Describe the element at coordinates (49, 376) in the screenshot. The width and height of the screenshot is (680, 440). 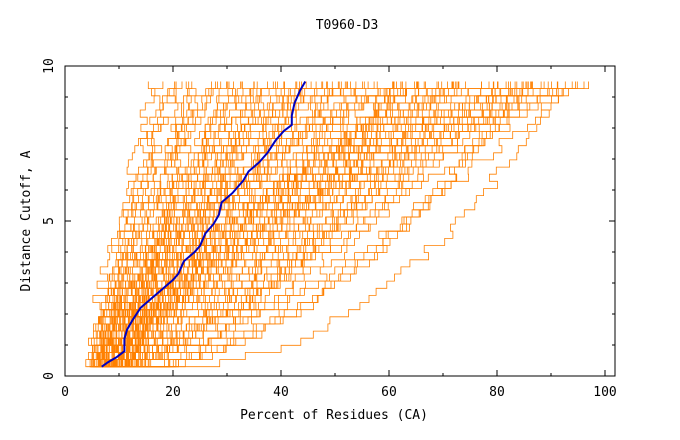
I see `y-tick-label: 0` at that location.